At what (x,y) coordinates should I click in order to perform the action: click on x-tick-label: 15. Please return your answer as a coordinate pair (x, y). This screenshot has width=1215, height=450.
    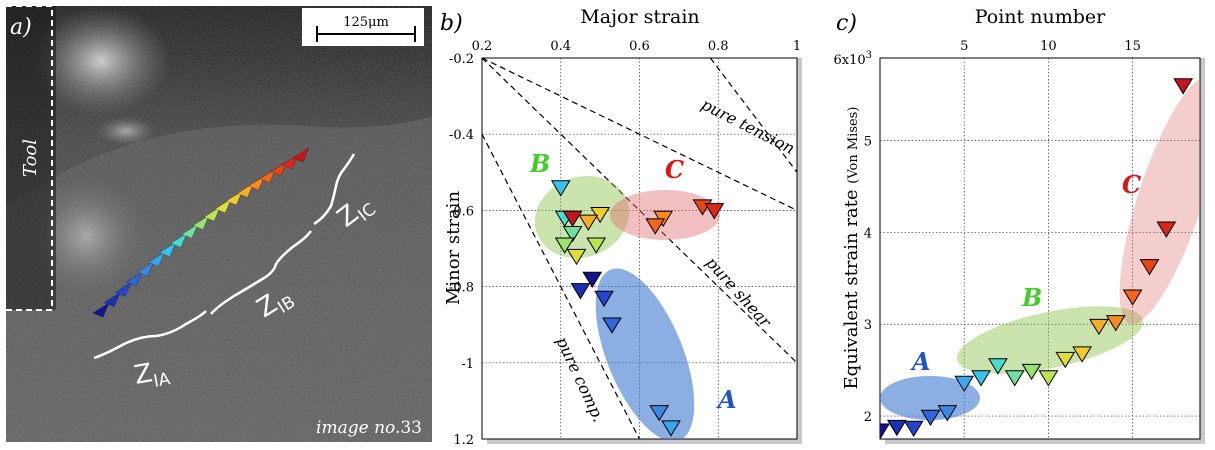
    Looking at the image, I should click on (1132, 46).